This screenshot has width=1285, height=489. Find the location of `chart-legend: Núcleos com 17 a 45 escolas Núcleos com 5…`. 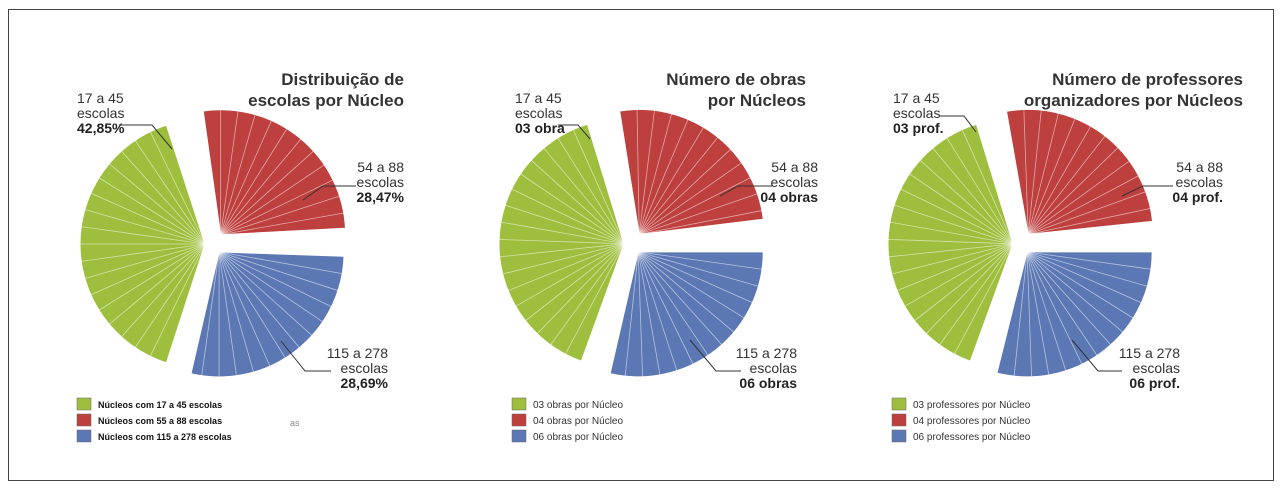

chart-legend: Núcleos com 17 a 45 escolas Núcleos com 5… is located at coordinates (188, 420).